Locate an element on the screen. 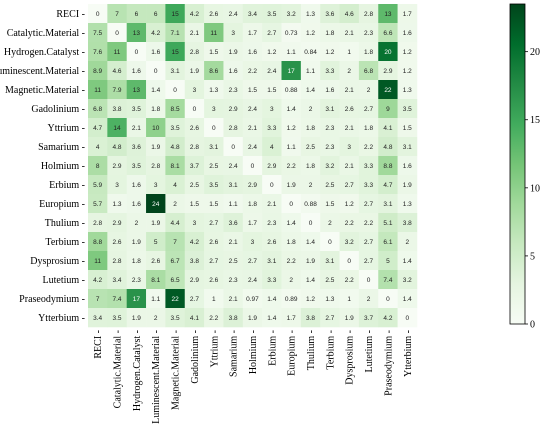 The height and width of the screenshot is (424, 550). cell-value-label: 8.1 is located at coordinates (175, 166).